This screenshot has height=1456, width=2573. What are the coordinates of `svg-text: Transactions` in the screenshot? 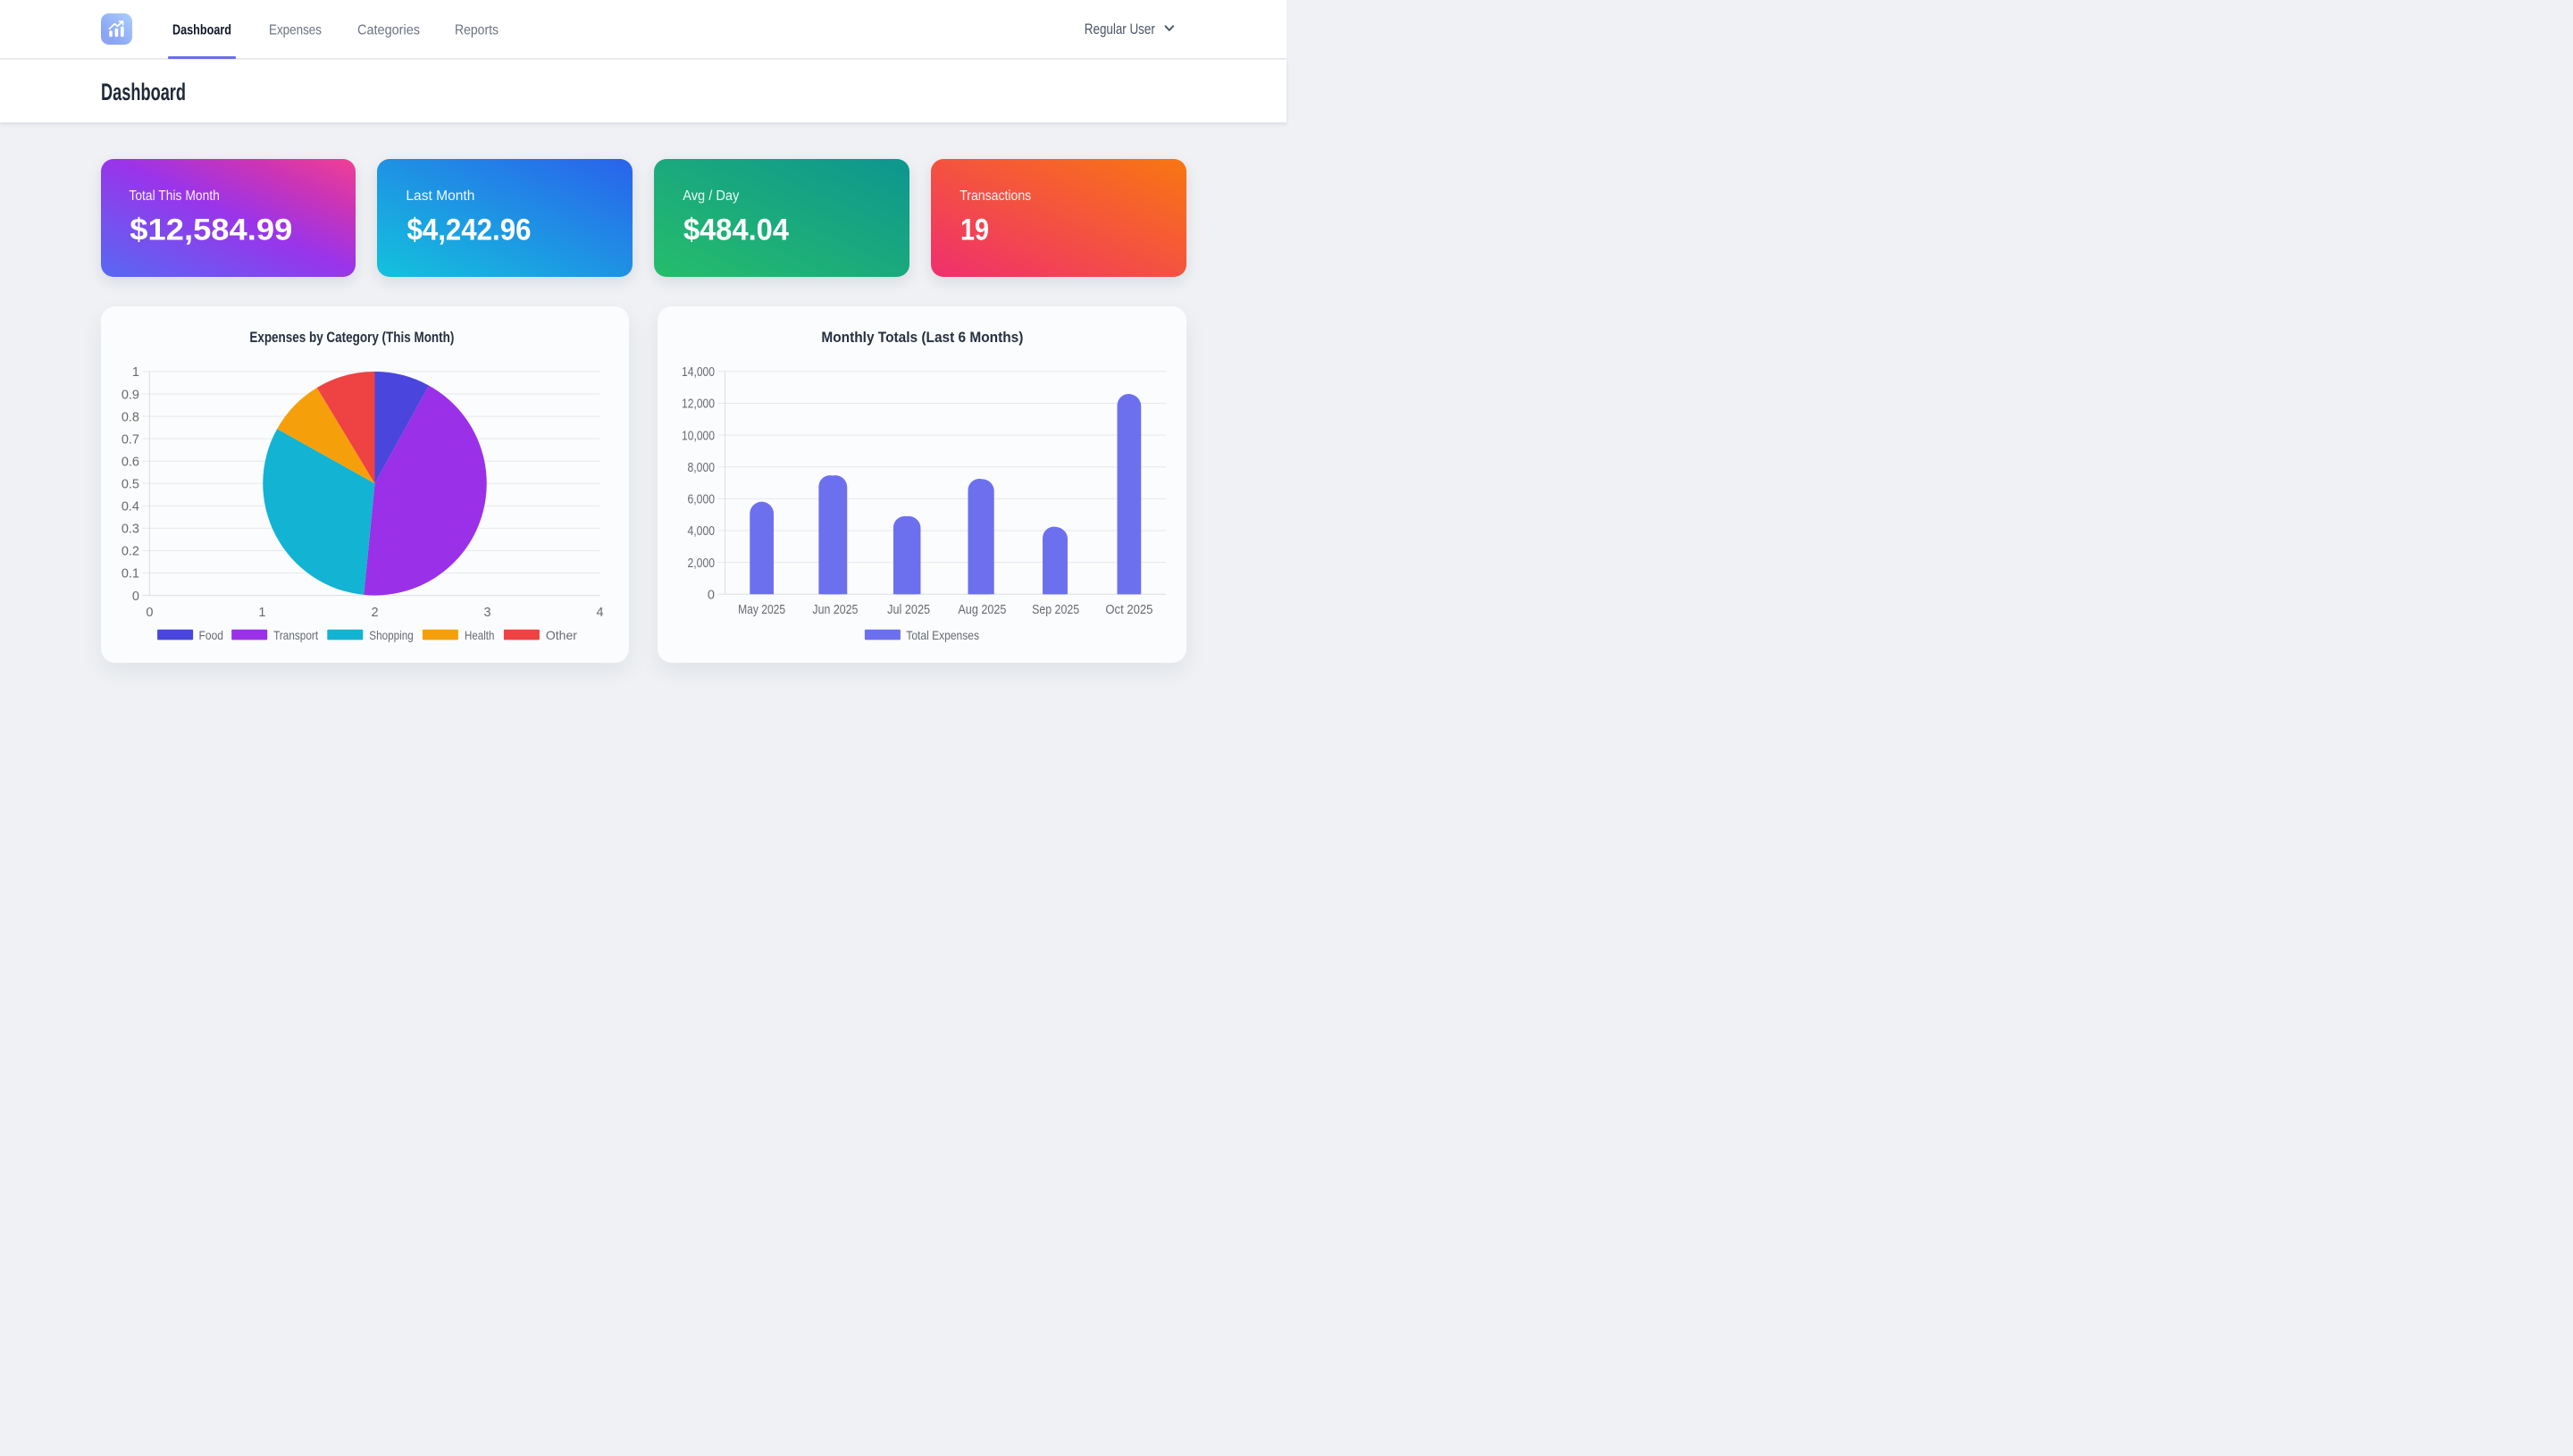 It's located at (995, 196).